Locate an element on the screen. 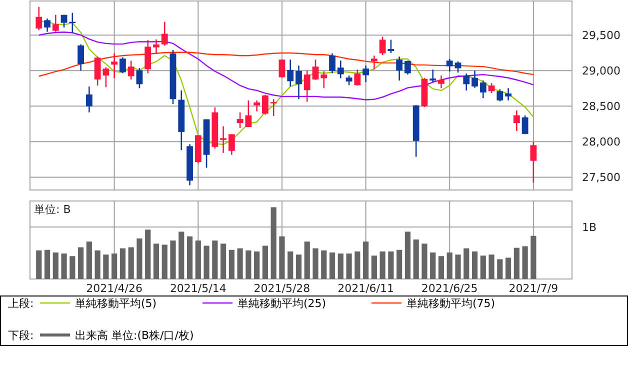  line-series is located at coordinates (286, 66).